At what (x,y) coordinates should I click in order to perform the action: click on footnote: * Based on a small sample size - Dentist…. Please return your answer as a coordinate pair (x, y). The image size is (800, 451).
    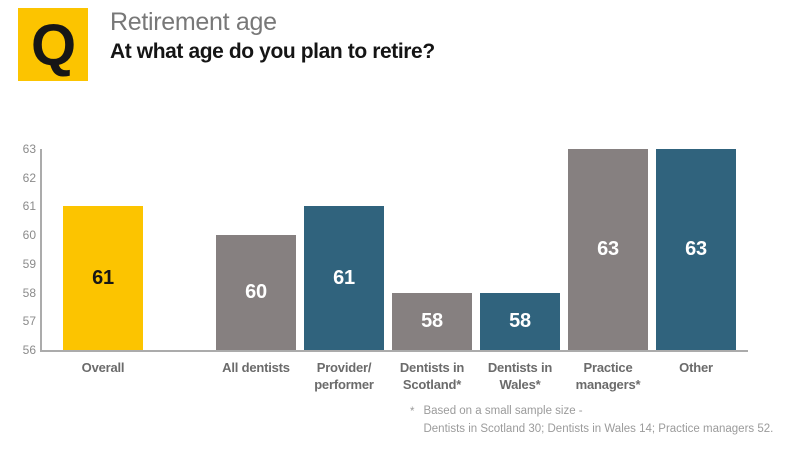
    Looking at the image, I should click on (591, 420).